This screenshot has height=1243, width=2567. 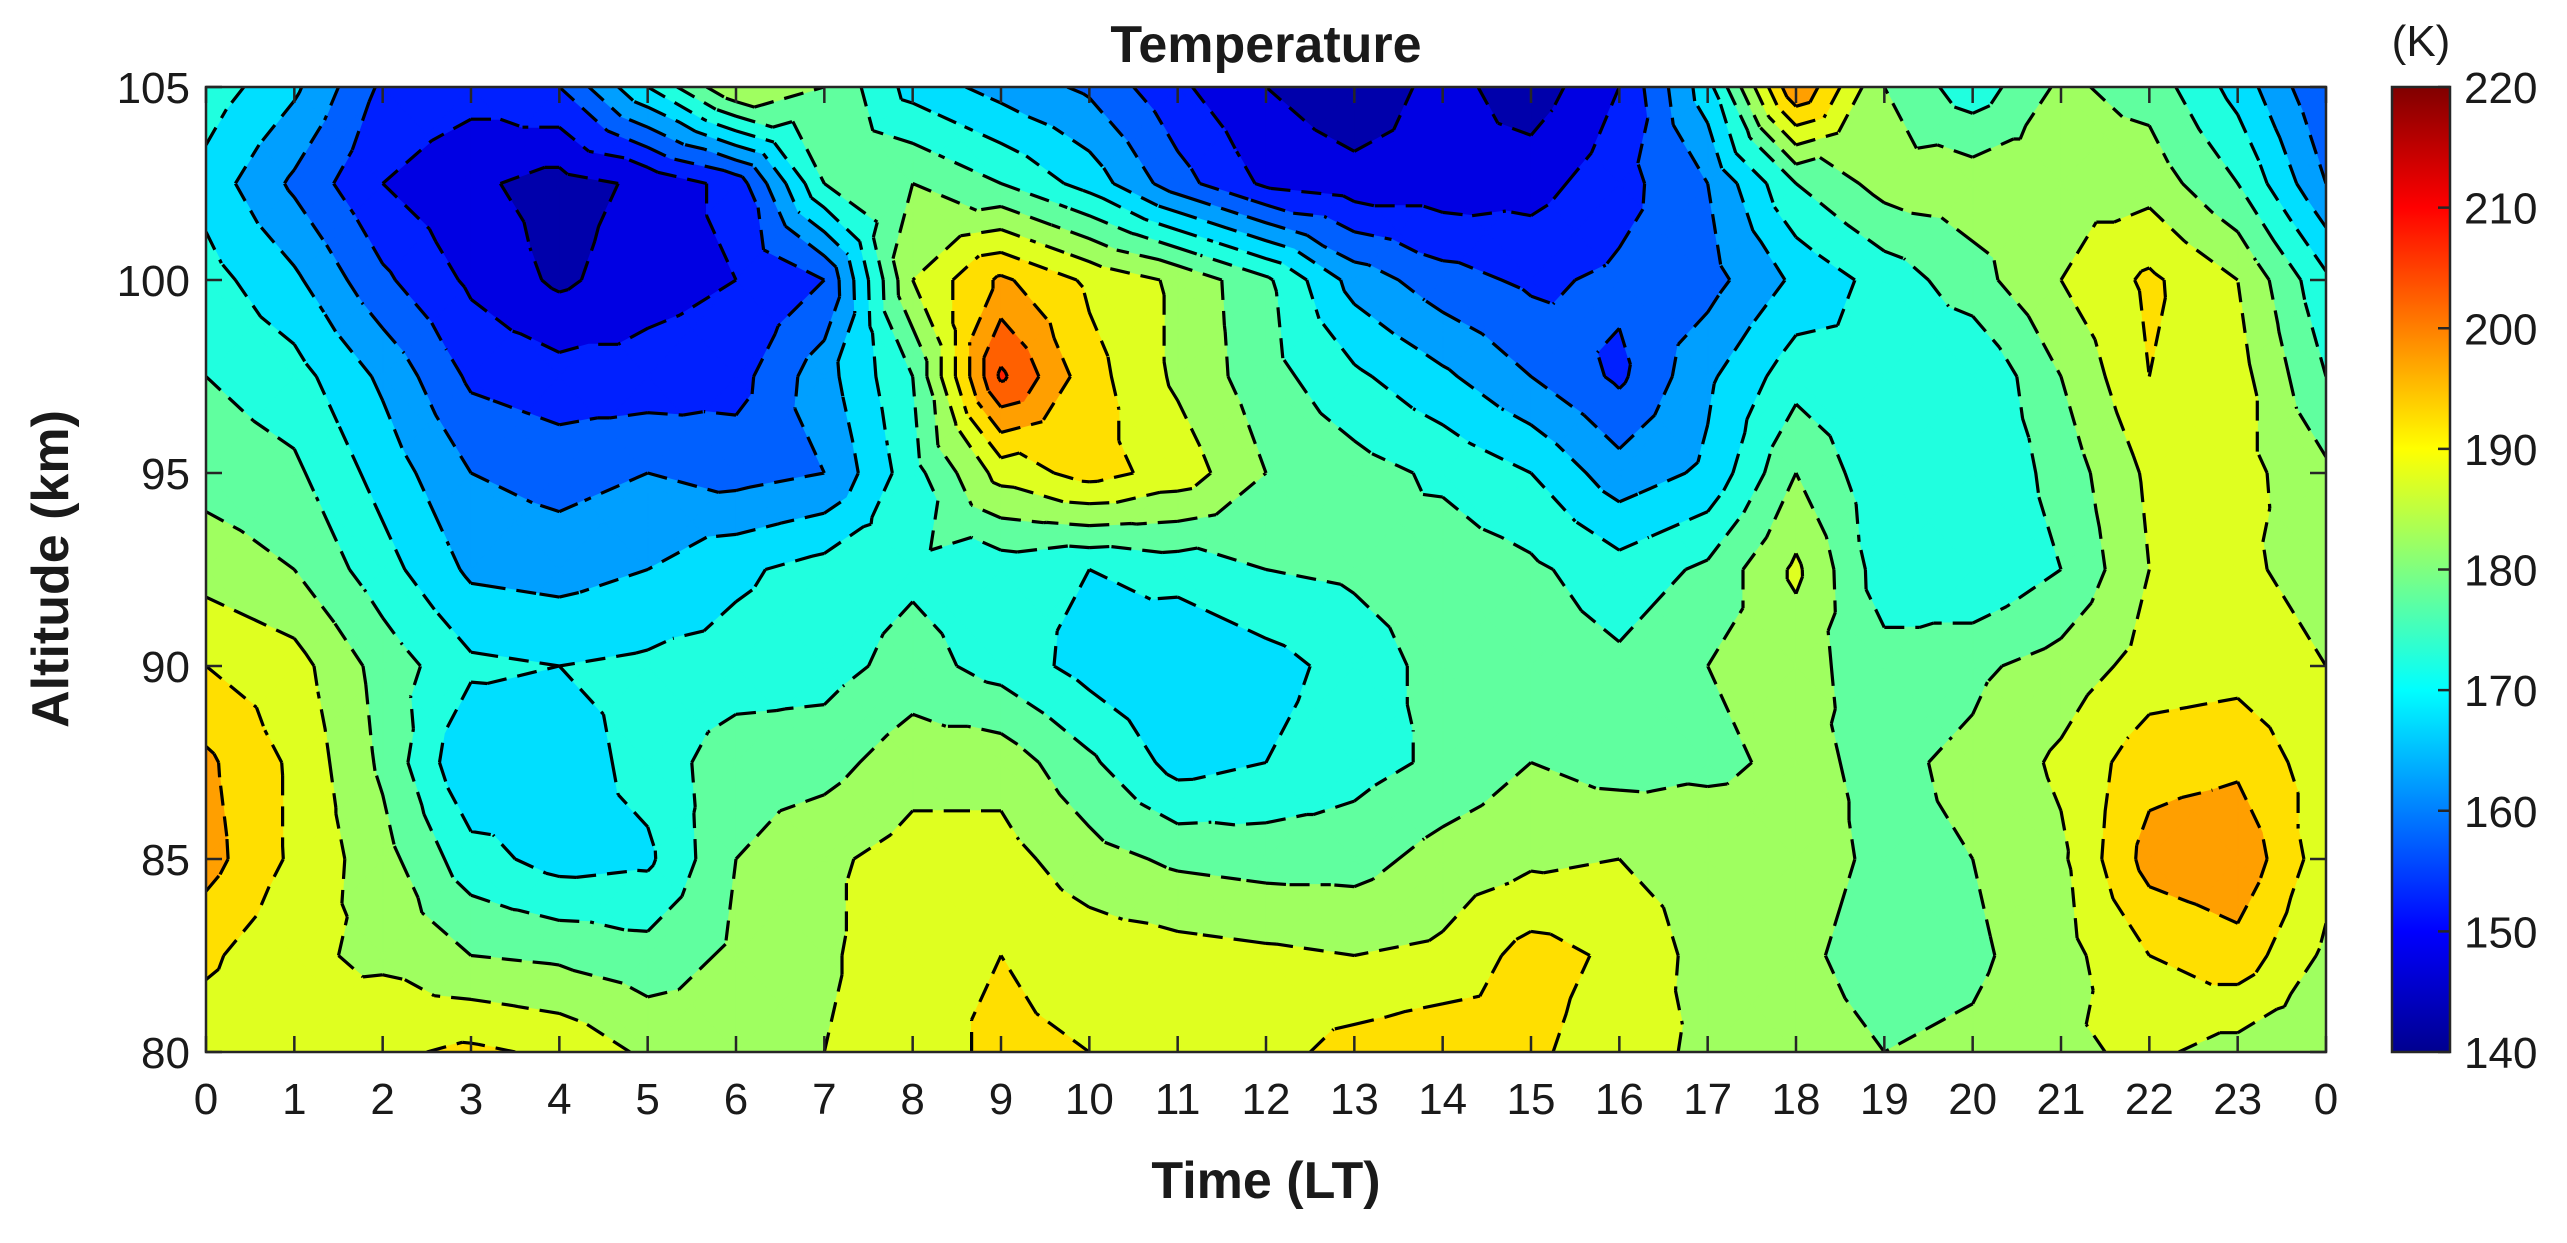 I want to click on x-tick-label: 18, so click(x=1796, y=1099).